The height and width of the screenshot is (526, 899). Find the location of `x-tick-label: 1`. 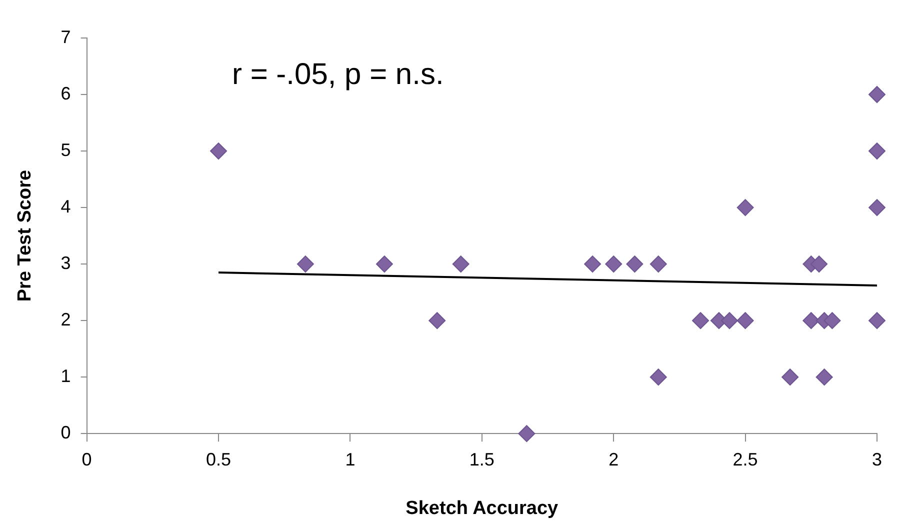

x-tick-label: 1 is located at coordinates (350, 459).